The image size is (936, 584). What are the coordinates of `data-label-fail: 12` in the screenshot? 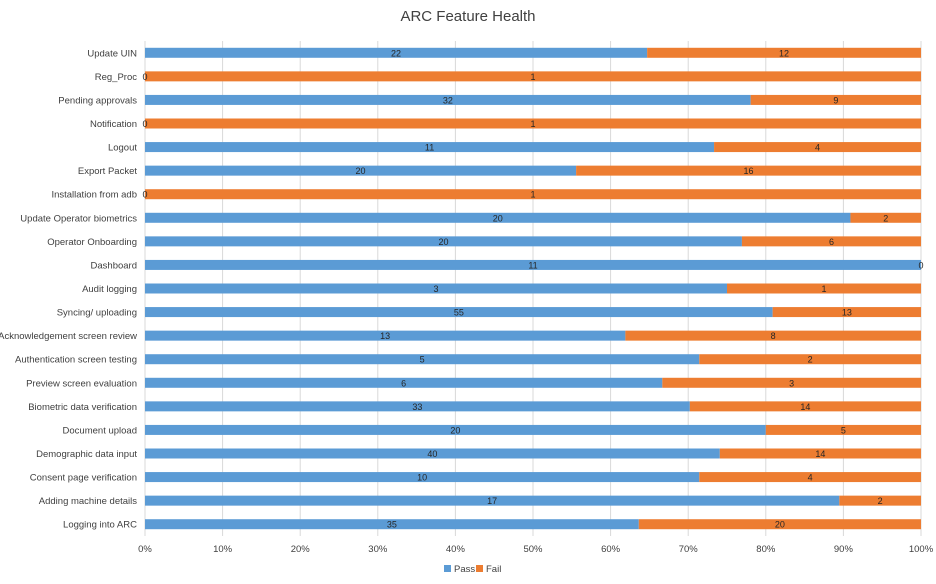 It's located at (784, 53).